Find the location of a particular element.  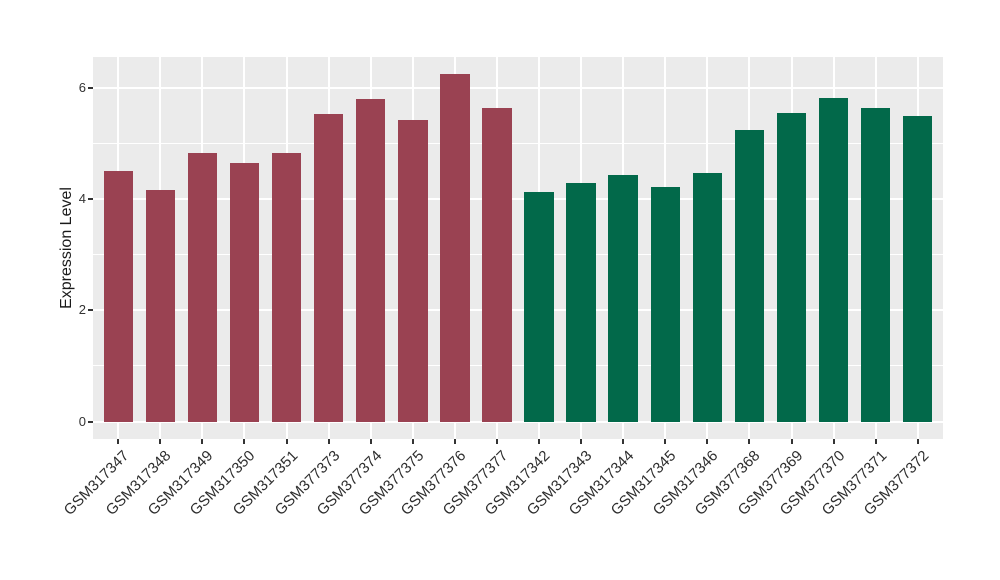

bar-GSM377371 is located at coordinates (875, 264).